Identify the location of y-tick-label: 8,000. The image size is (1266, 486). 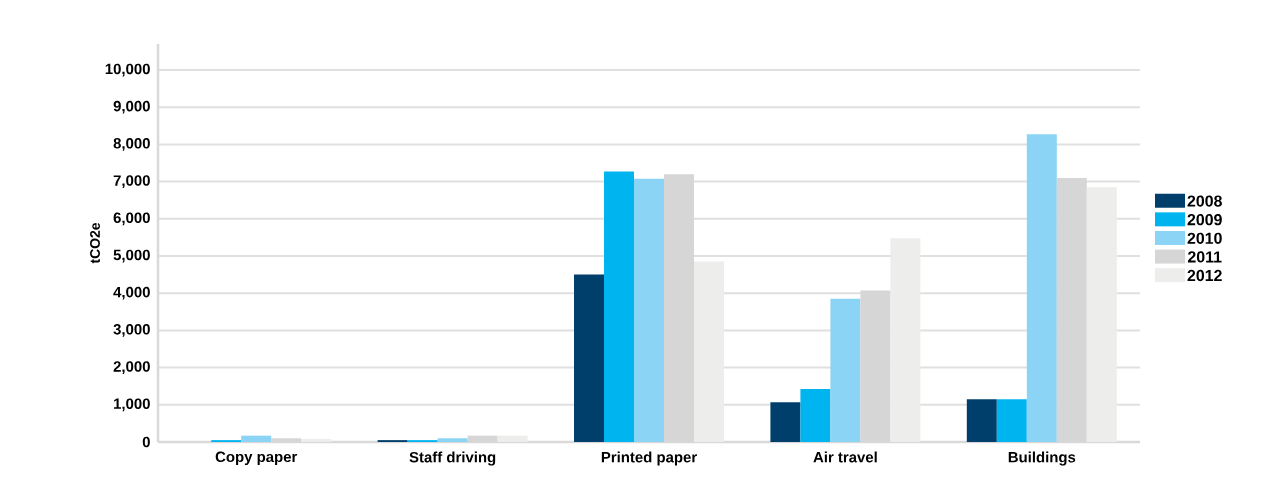
(131, 144).